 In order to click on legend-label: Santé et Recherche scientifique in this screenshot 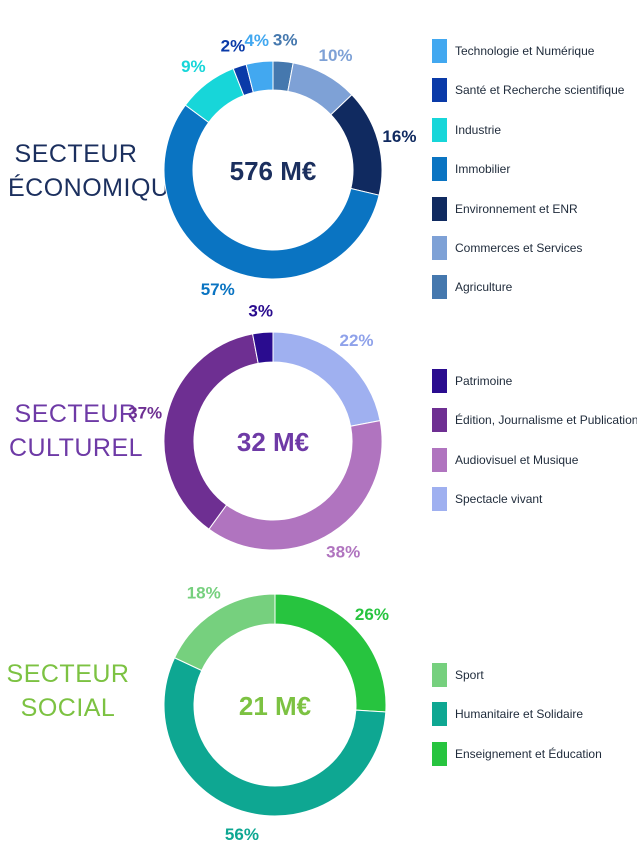, I will do `click(540, 90)`.